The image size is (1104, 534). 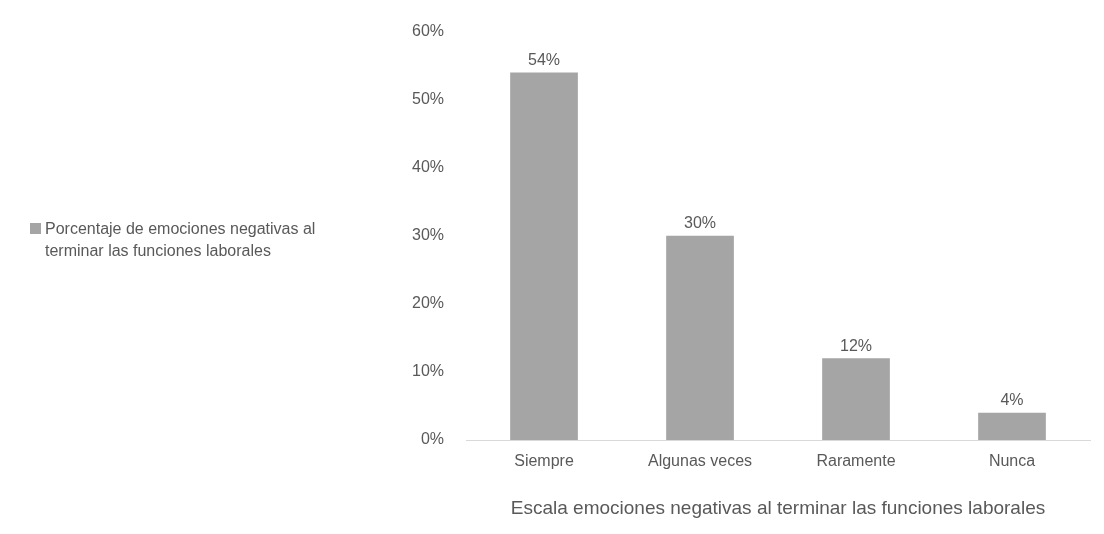 What do you see at coordinates (428, 99) in the screenshot?
I see `y-tick-label: 50%` at bounding box center [428, 99].